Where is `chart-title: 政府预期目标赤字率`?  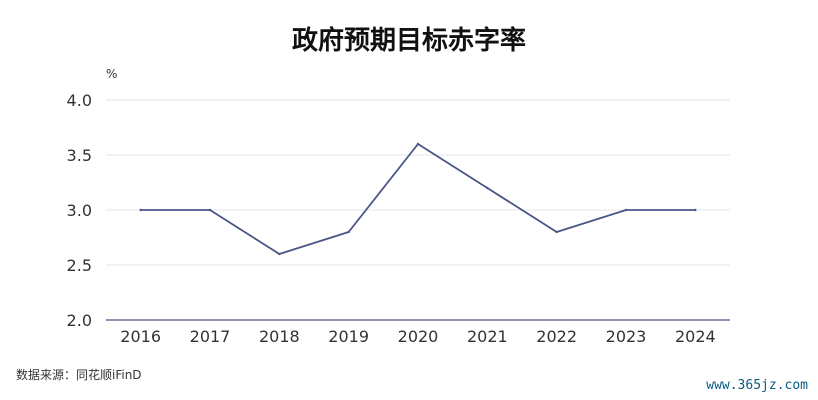
chart-title: 政府预期目标赤字率 is located at coordinates (408, 41).